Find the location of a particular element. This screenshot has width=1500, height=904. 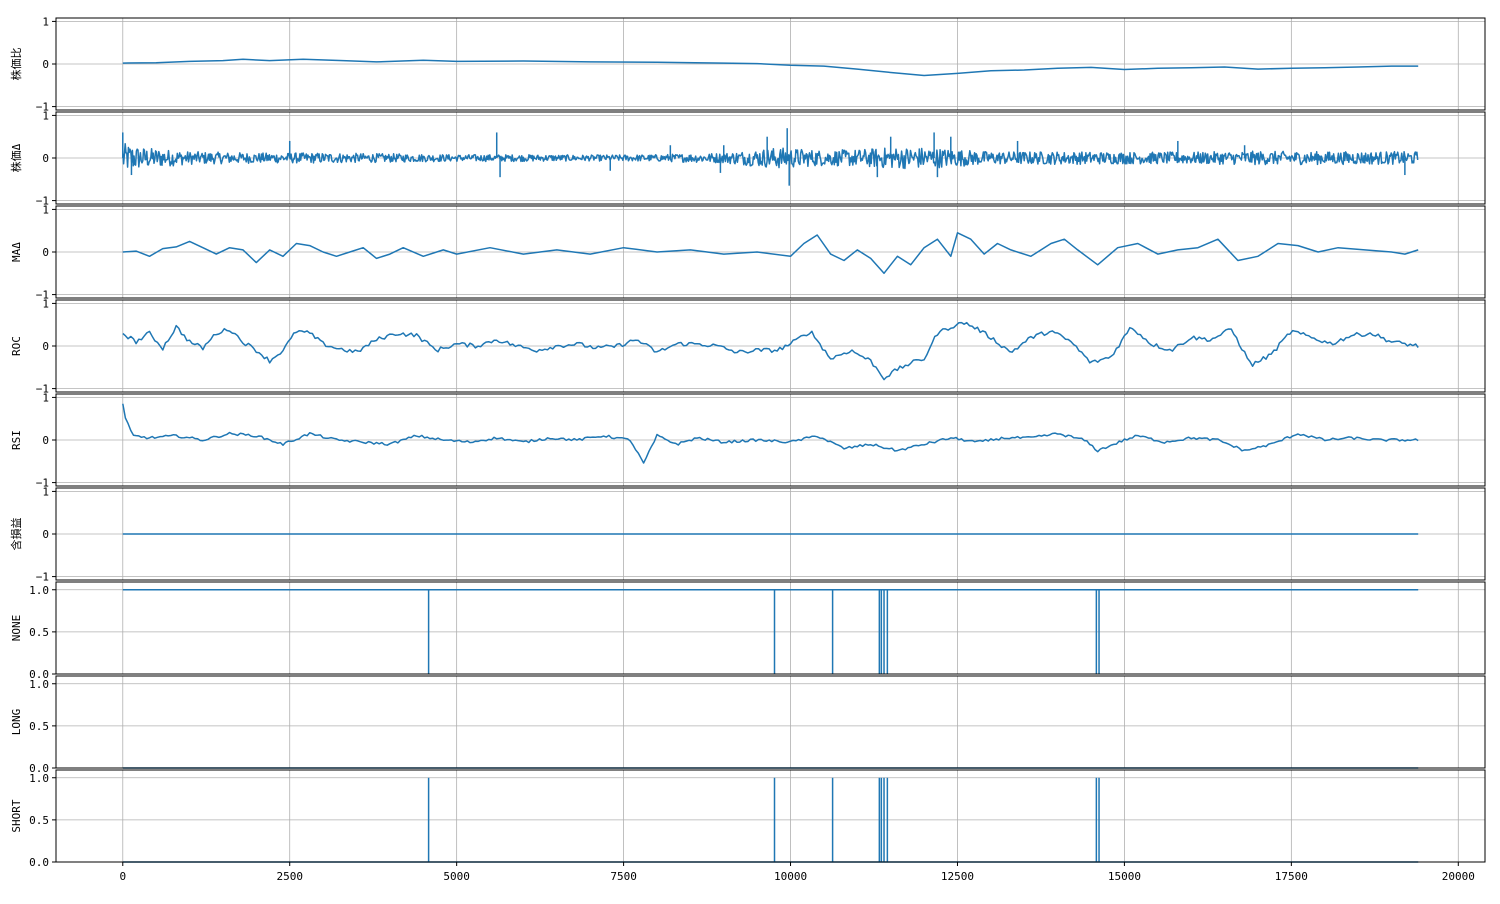

x-tick-label: 17500 is located at coordinates (1291, 876).